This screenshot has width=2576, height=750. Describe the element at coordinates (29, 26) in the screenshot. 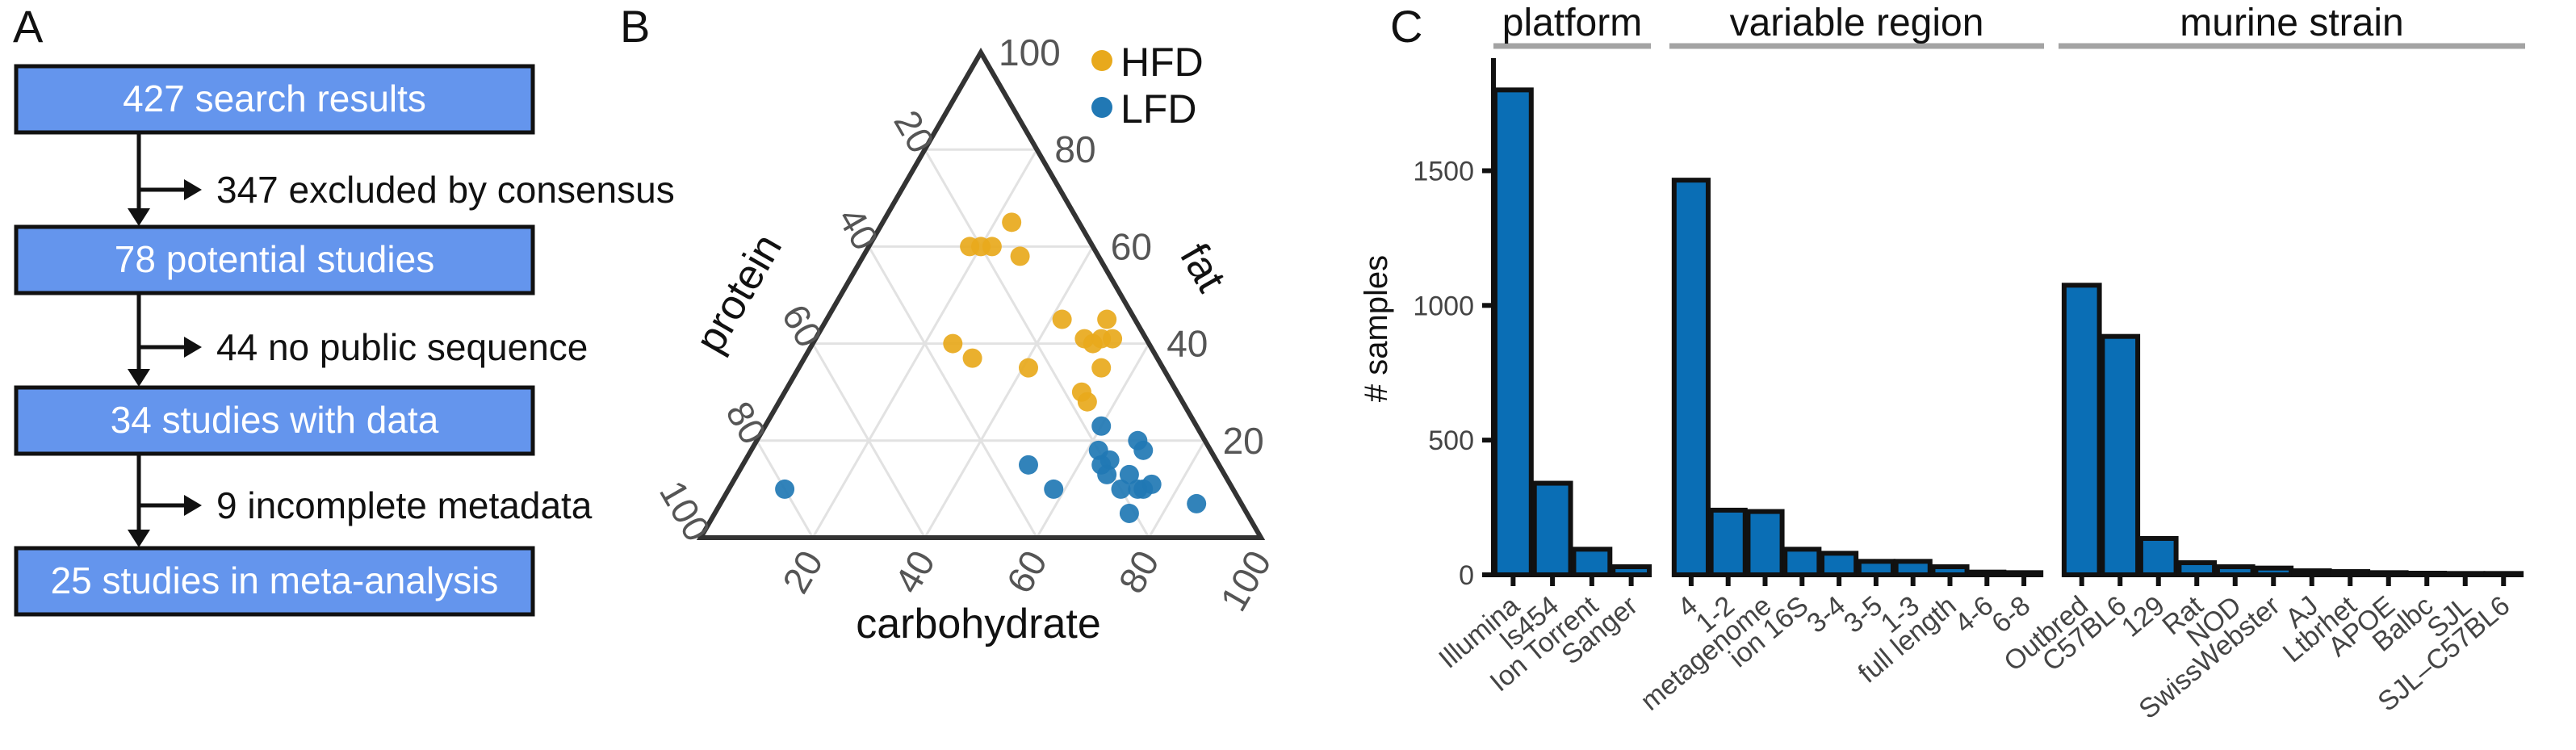

I see `panel-letter-a: A` at that location.